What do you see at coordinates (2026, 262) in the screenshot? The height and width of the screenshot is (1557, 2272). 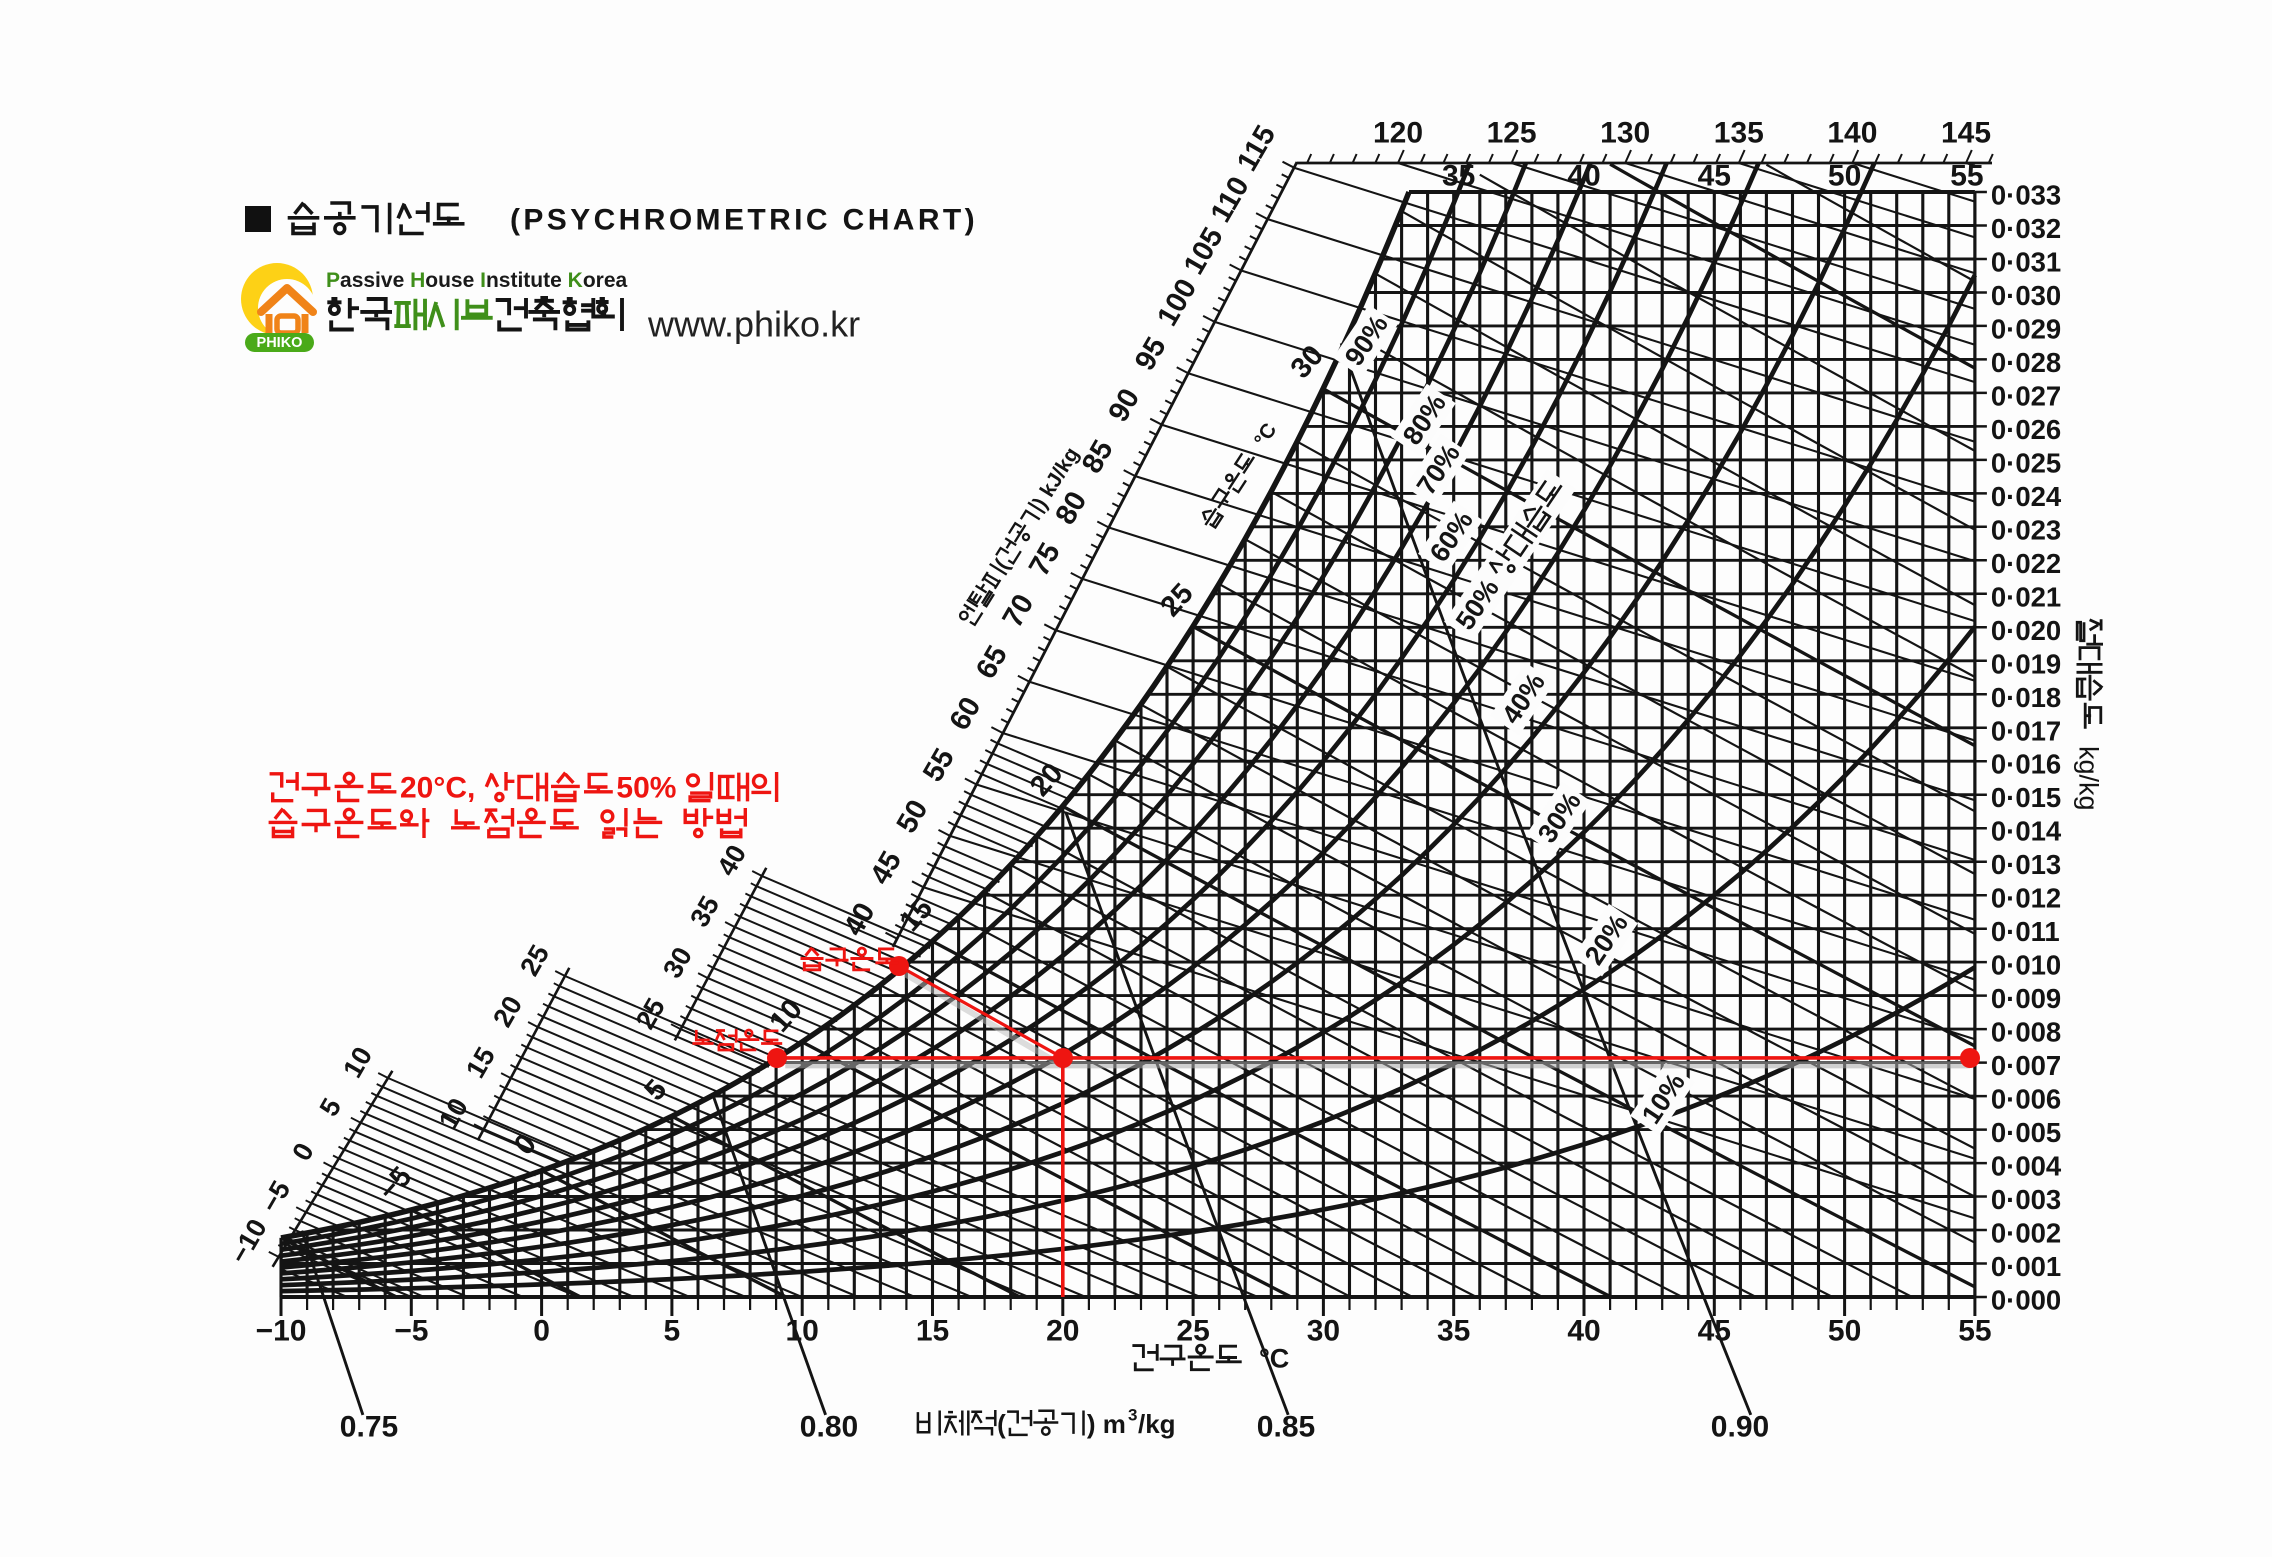 I see `svg-text: 0·031` at bounding box center [2026, 262].